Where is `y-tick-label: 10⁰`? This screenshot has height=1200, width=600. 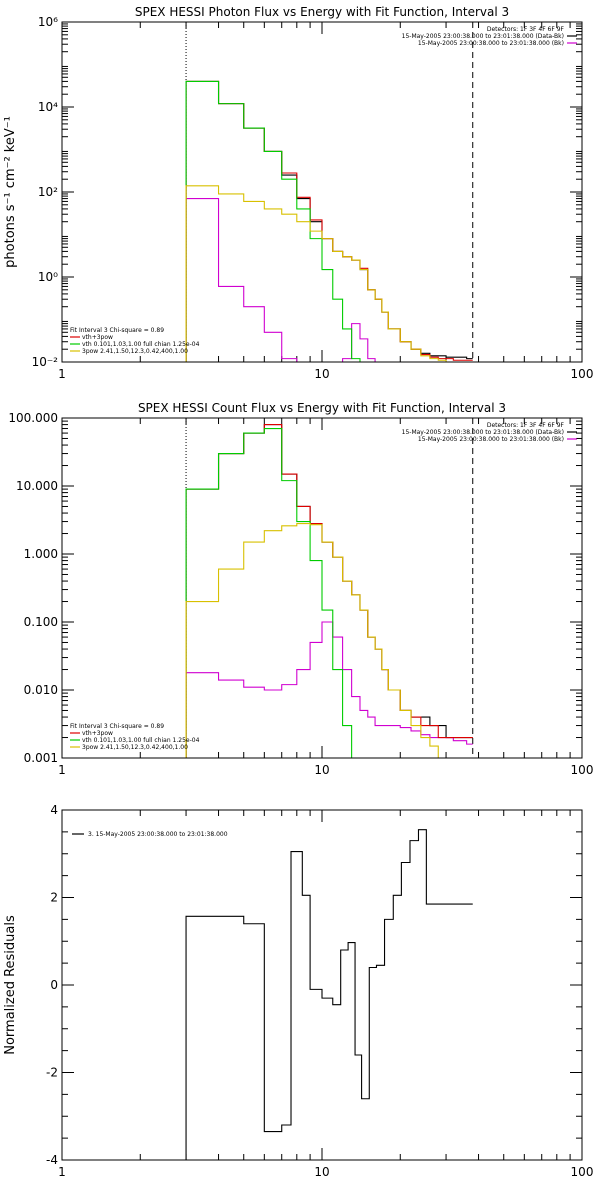
y-tick-label: 10⁰ is located at coordinates (48, 277).